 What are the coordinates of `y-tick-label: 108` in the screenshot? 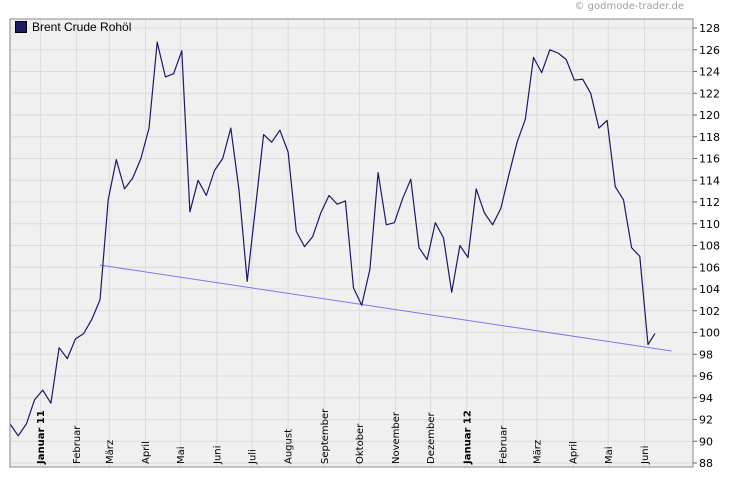 It's located at (709, 246).